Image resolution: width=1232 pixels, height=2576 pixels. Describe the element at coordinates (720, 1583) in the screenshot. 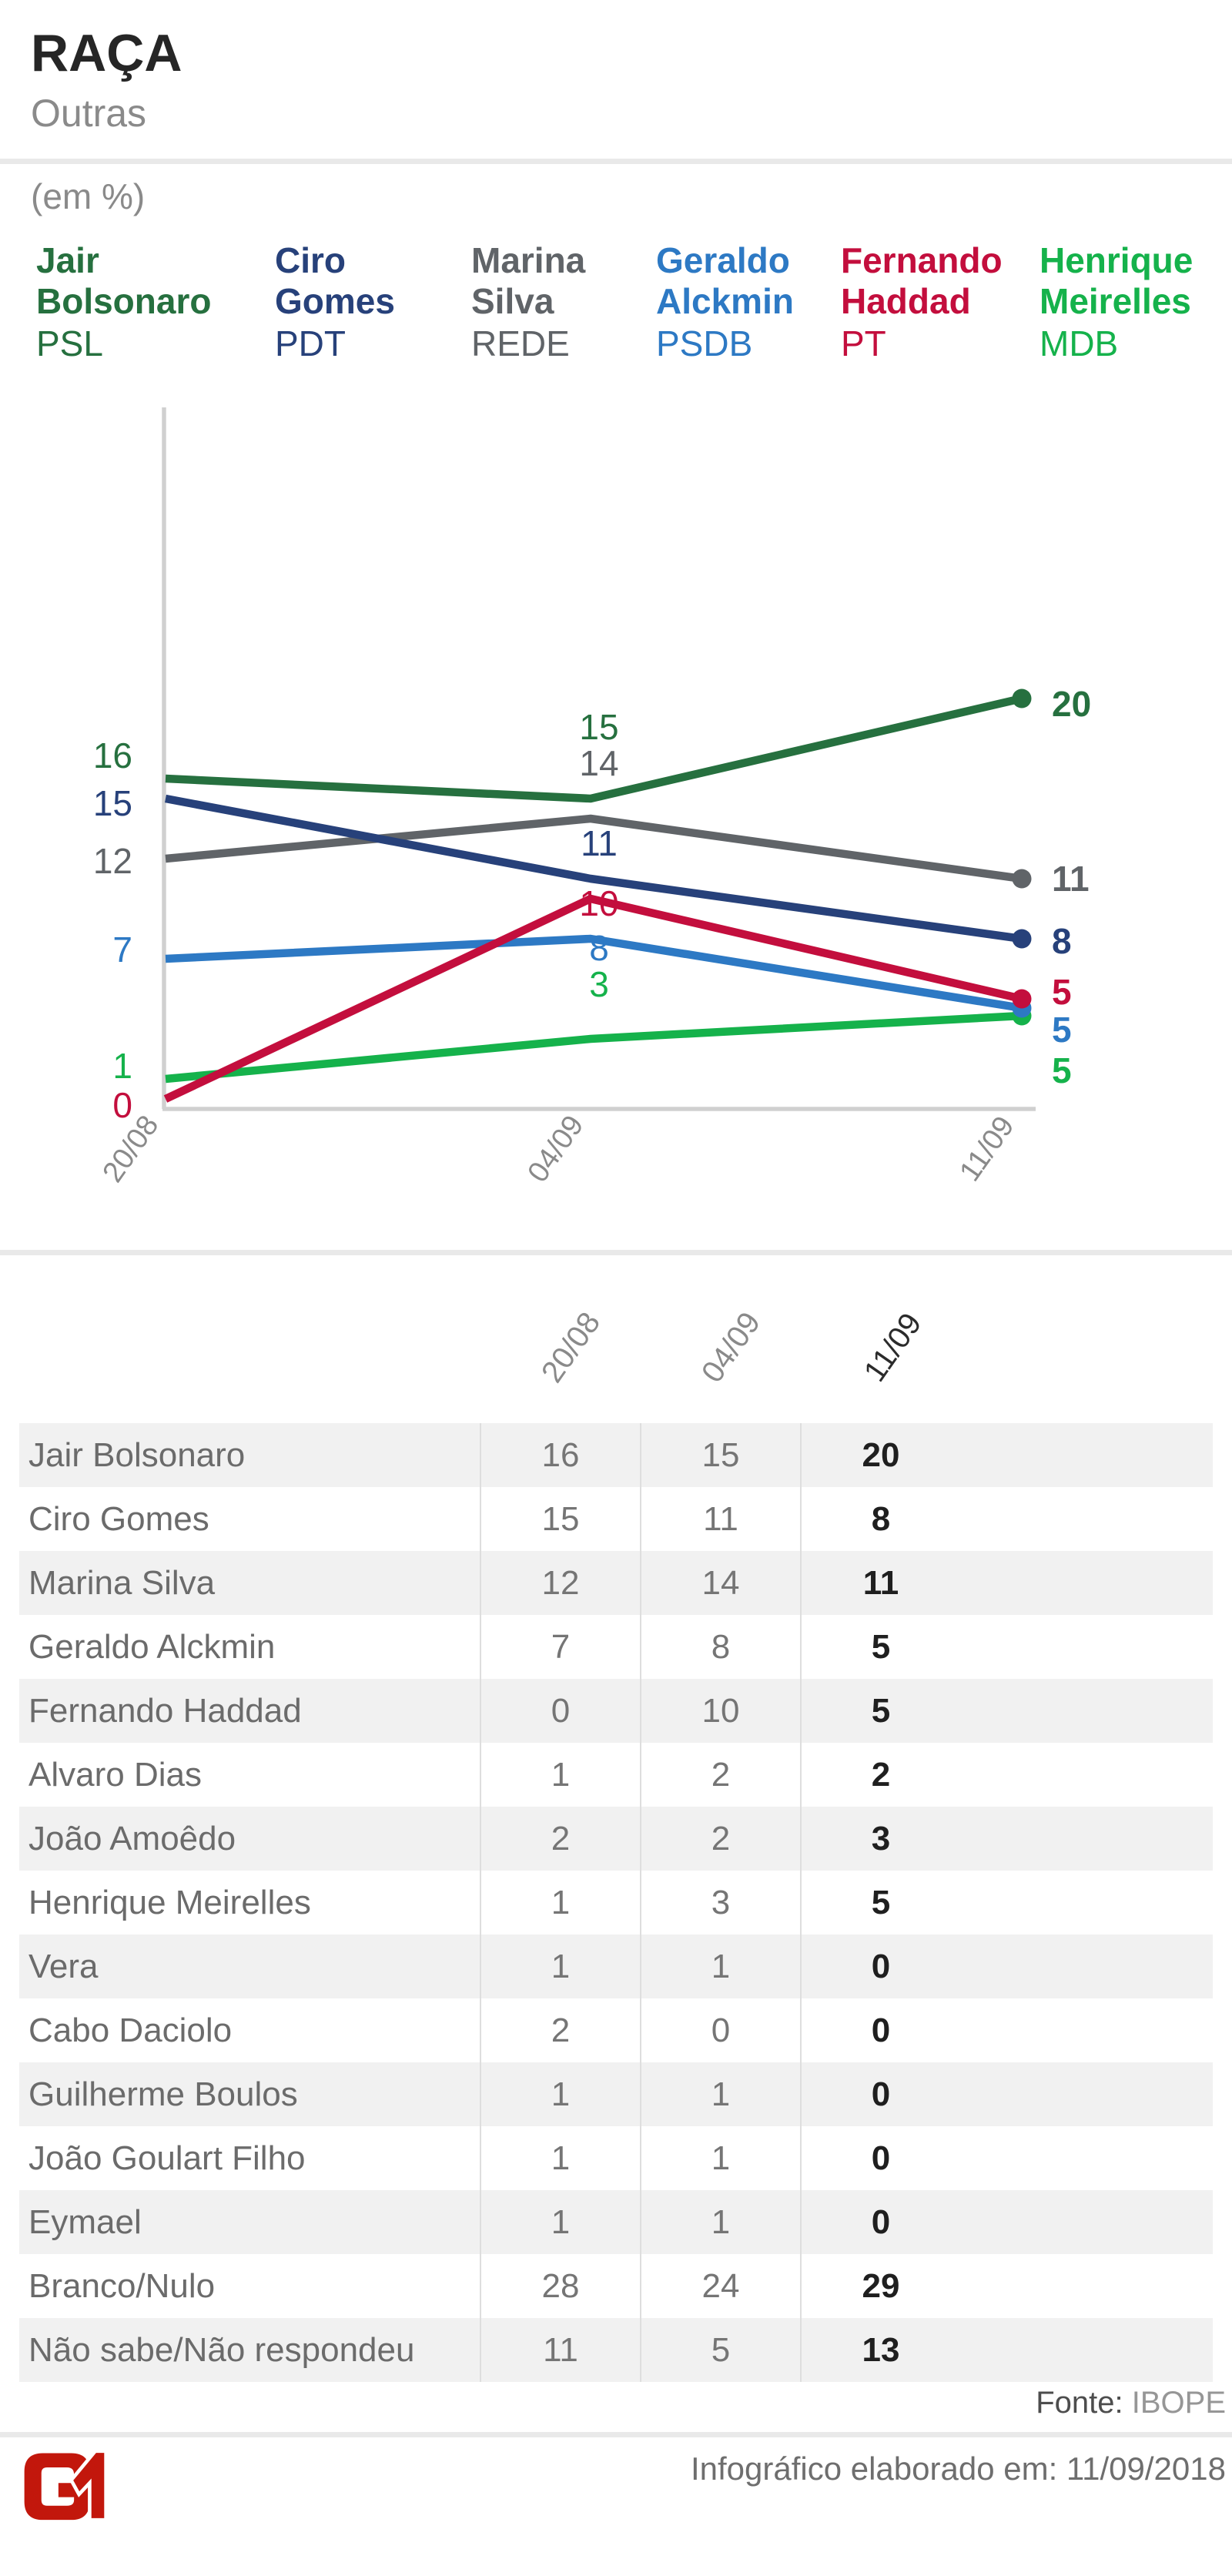

I see `table-cell: 14` at that location.